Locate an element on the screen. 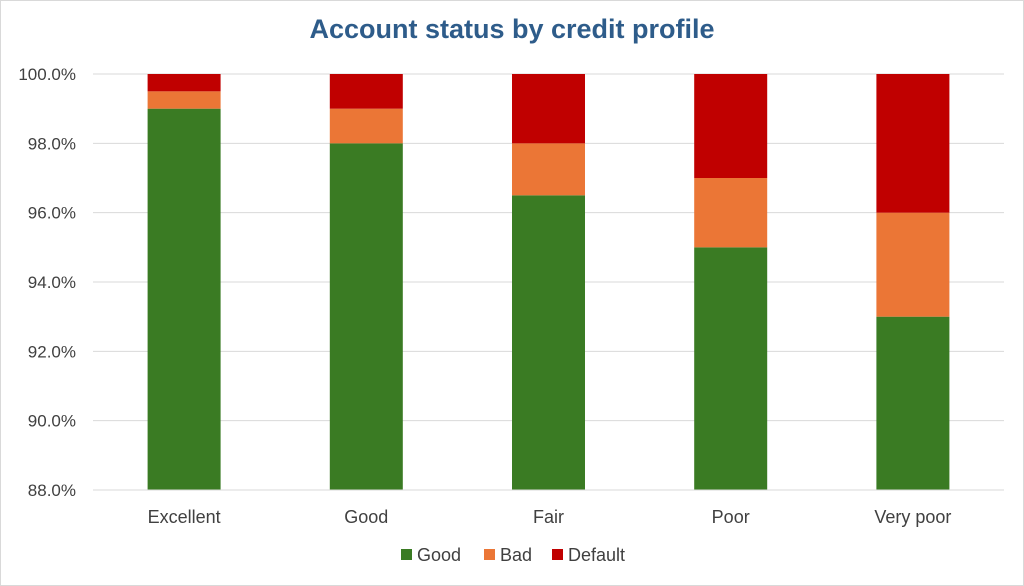  legend-swatch-good is located at coordinates (406, 554).